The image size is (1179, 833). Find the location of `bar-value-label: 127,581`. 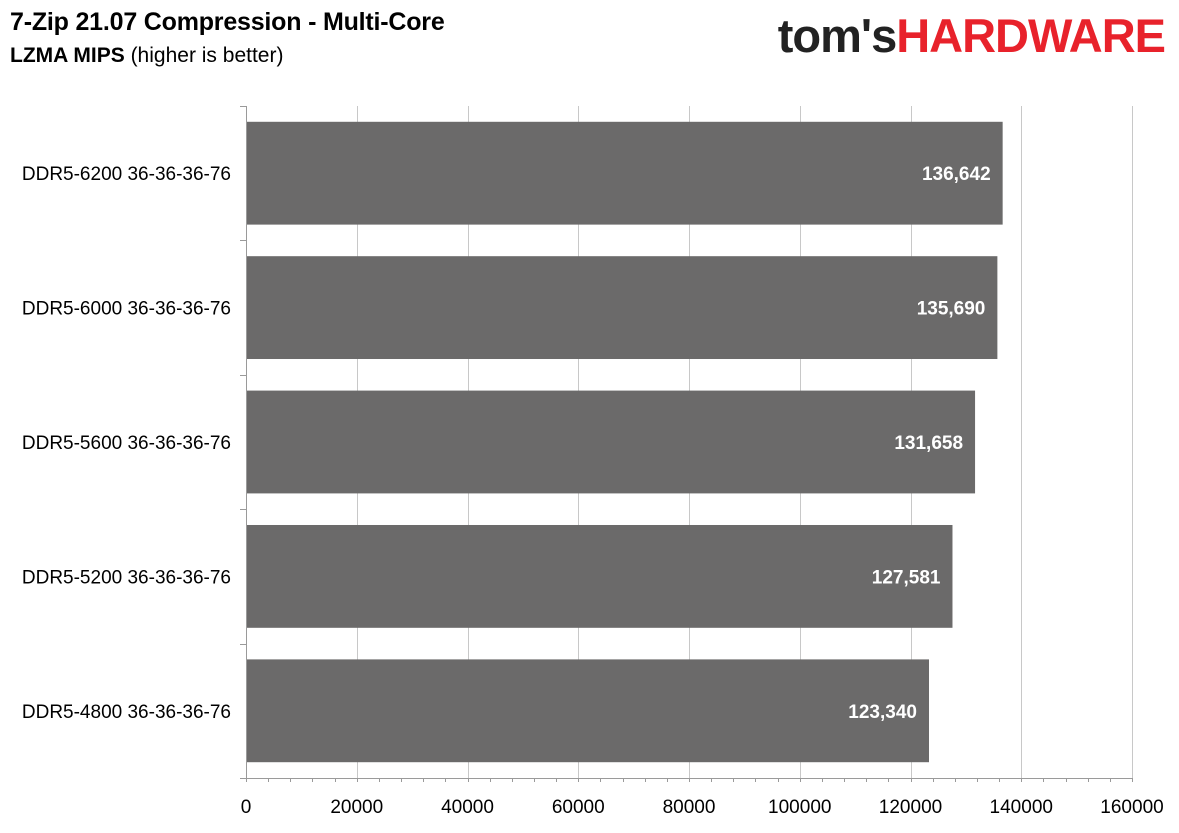

bar-value-label: 127,581 is located at coordinates (906, 577).